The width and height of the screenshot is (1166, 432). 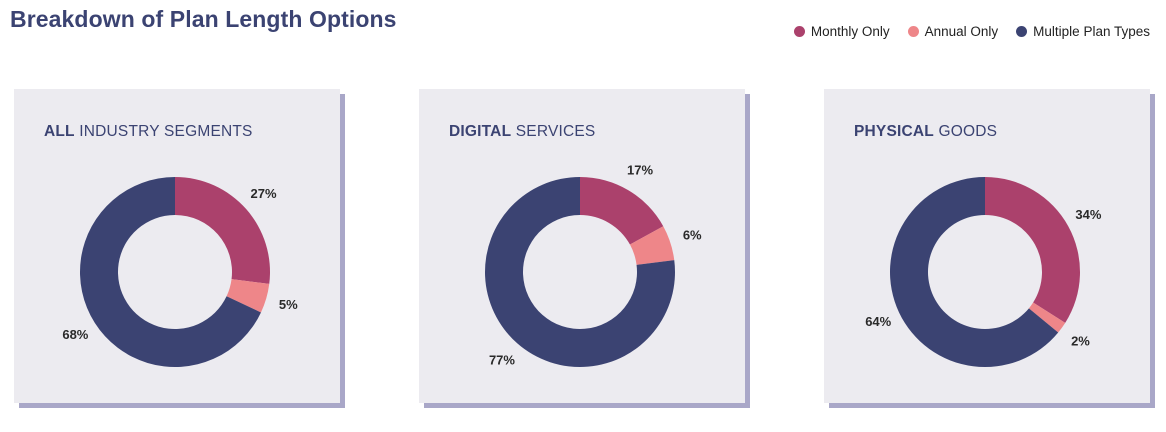 What do you see at coordinates (59, 131) in the screenshot?
I see `chart-title-bold: ALL` at bounding box center [59, 131].